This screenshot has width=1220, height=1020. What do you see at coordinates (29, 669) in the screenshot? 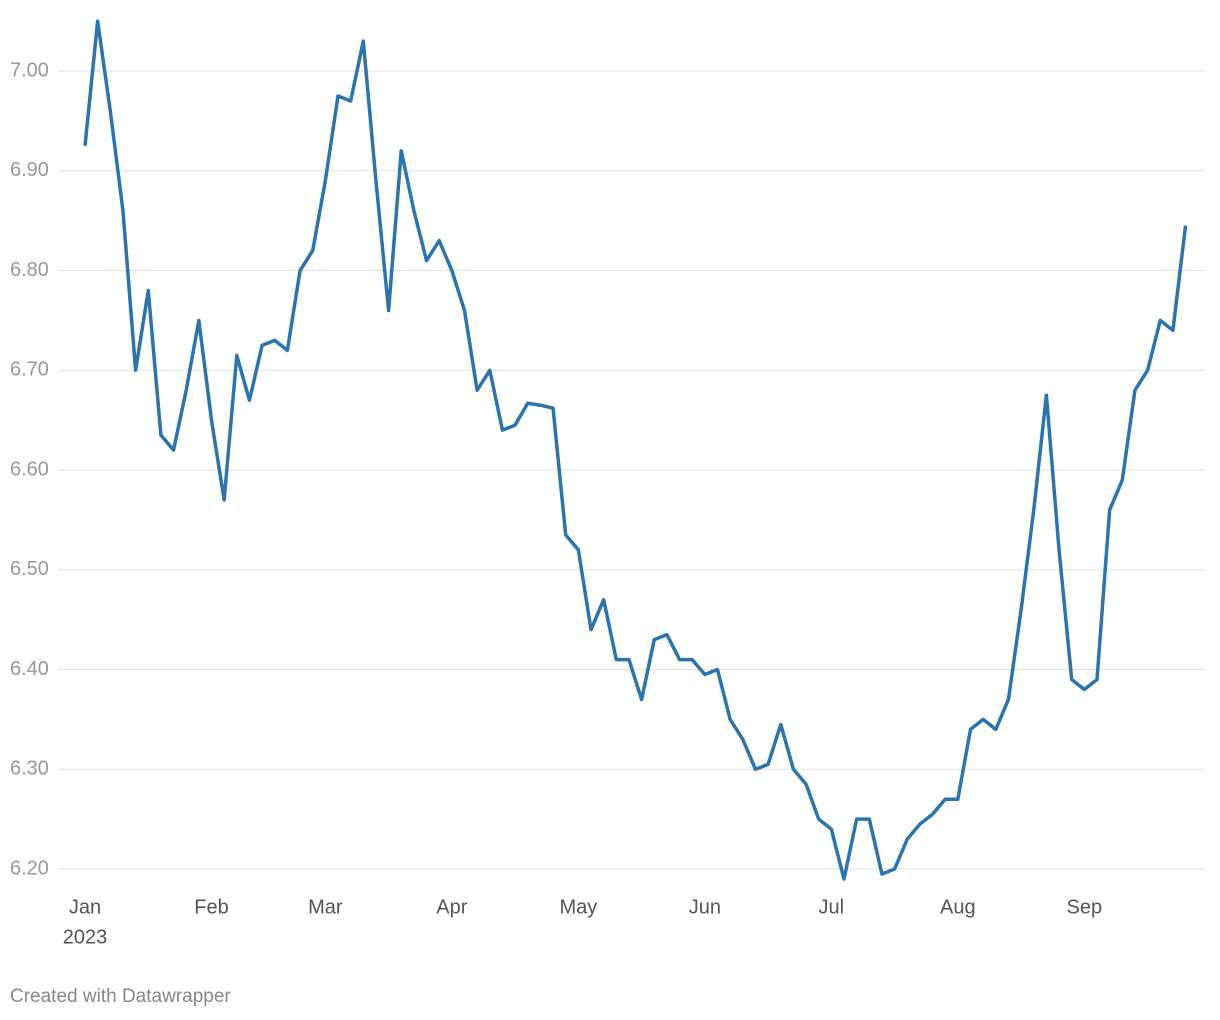
I see `y-tick-label: 6.40` at bounding box center [29, 669].